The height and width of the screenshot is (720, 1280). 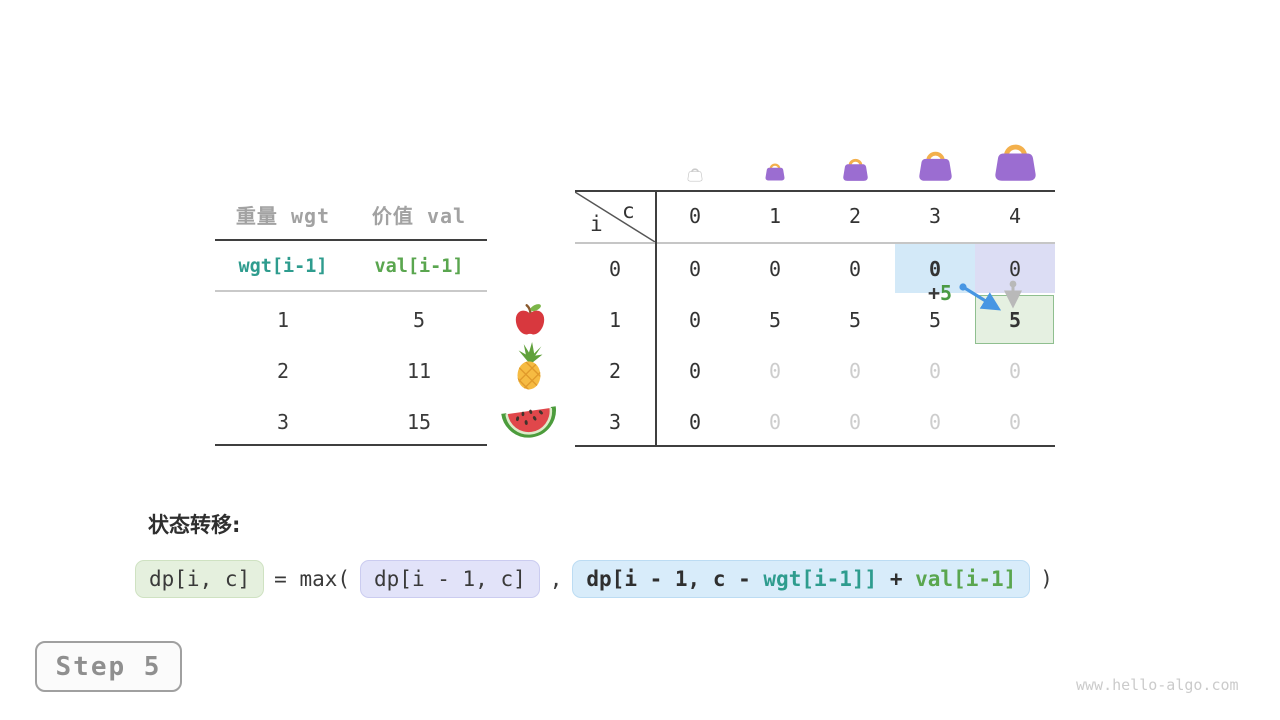 I want to click on dp-cell-0-4: 0, so click(x=1015, y=268).